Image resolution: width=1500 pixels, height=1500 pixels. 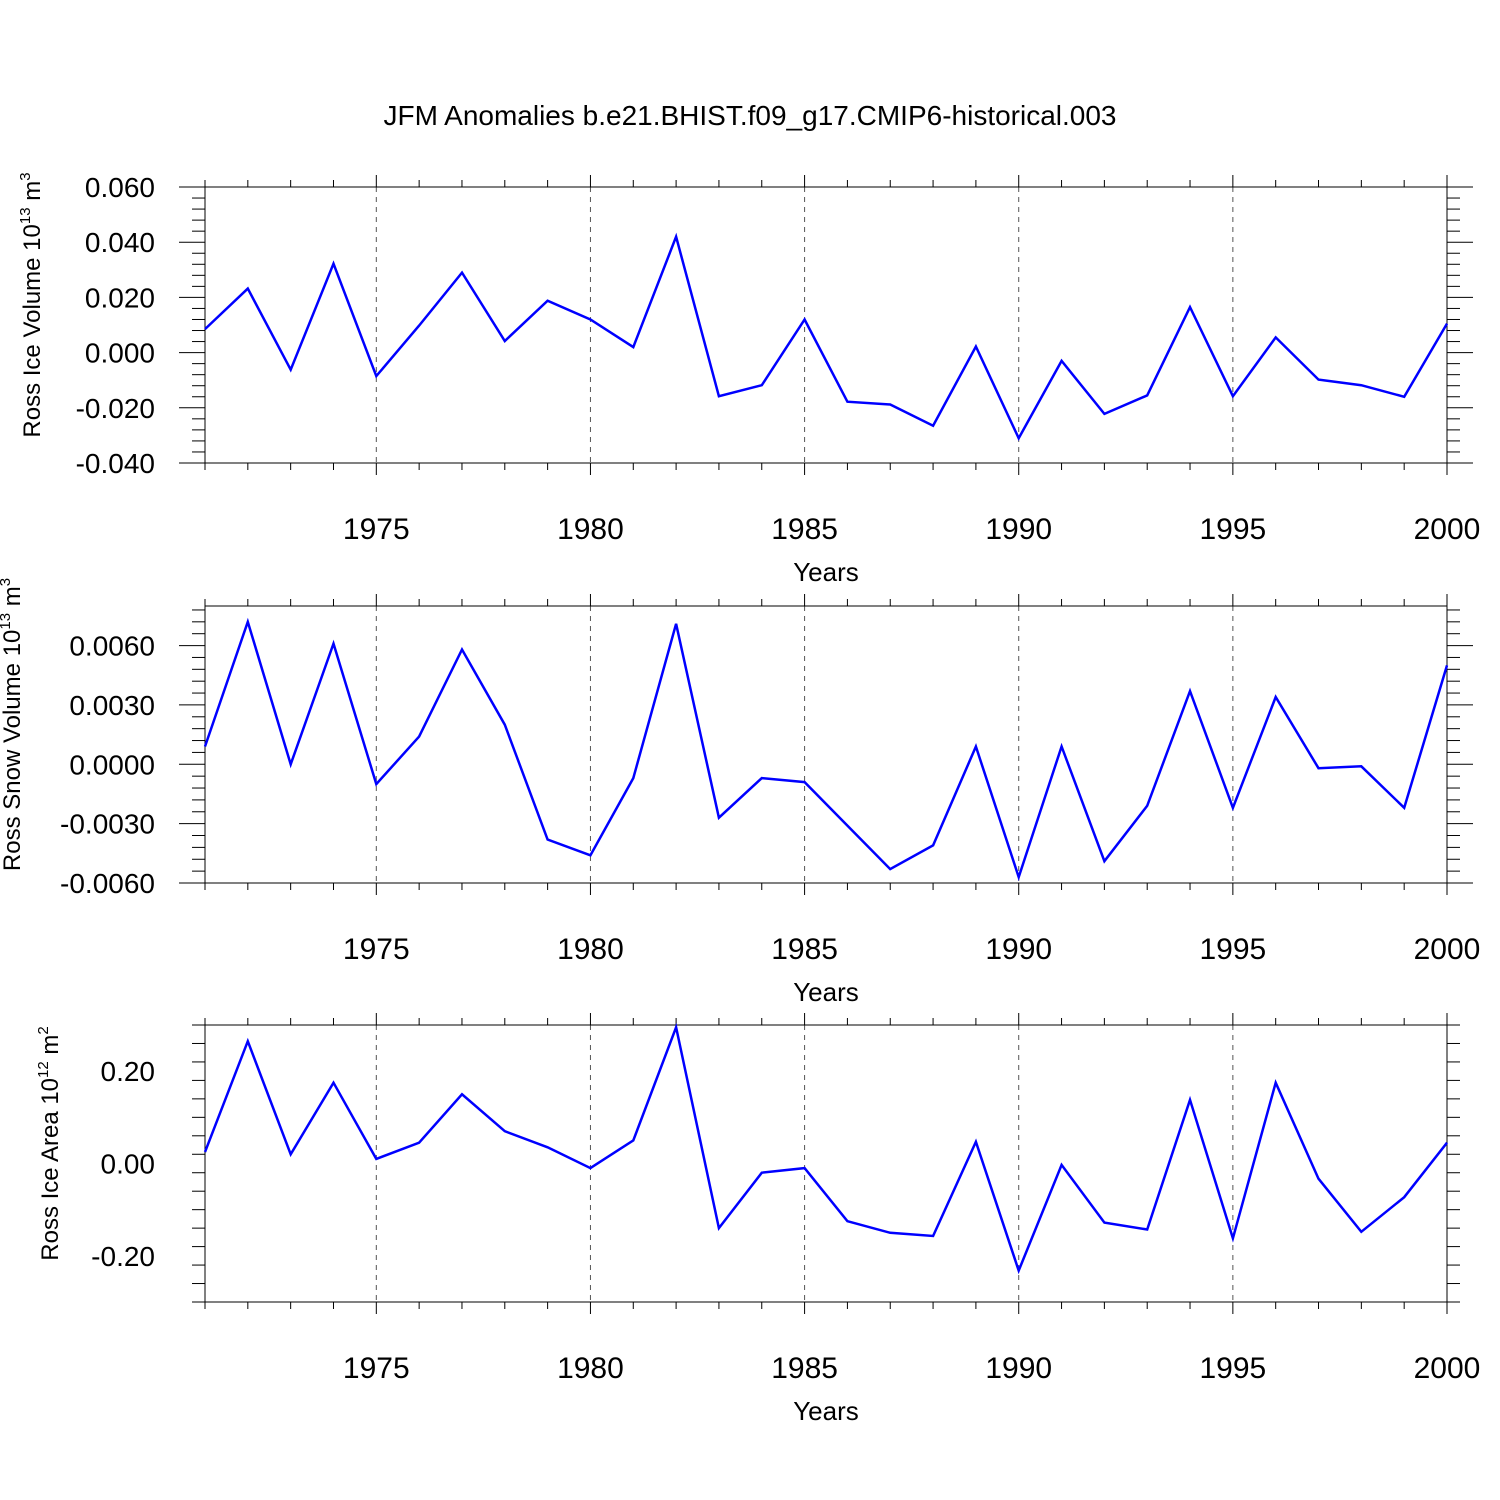 What do you see at coordinates (123, 1256) in the screenshot?
I see `y-tick-label: -0.20` at bounding box center [123, 1256].